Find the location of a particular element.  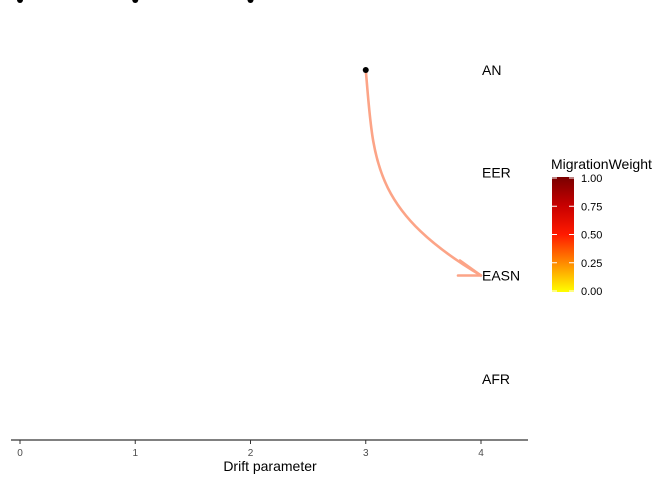

x-axis-ticks: 0 1 2 3 4 is located at coordinates (250, 449).